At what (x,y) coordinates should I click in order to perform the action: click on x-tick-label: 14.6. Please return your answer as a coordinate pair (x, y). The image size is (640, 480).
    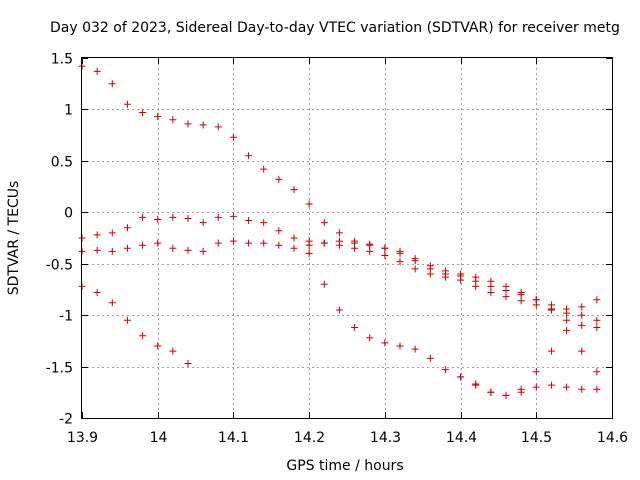
    Looking at the image, I should click on (612, 438).